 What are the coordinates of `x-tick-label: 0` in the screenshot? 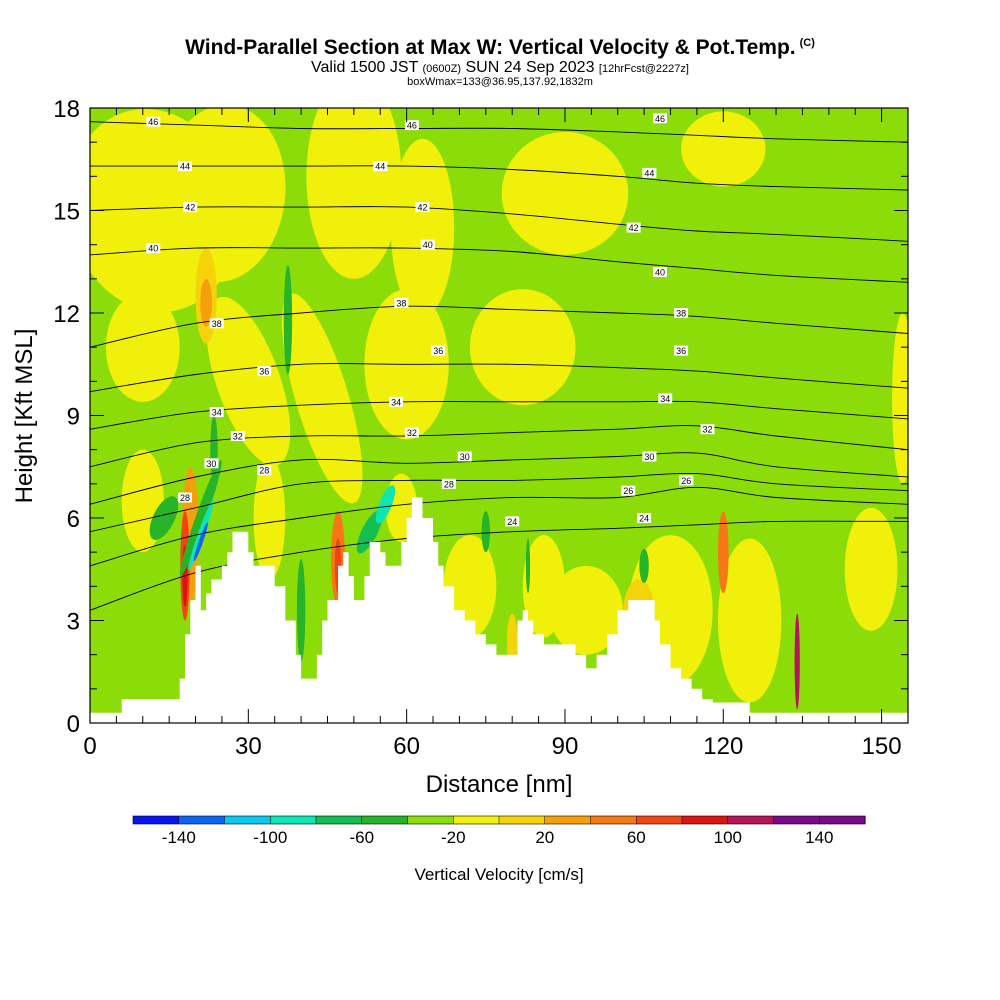 It's located at (89, 746).